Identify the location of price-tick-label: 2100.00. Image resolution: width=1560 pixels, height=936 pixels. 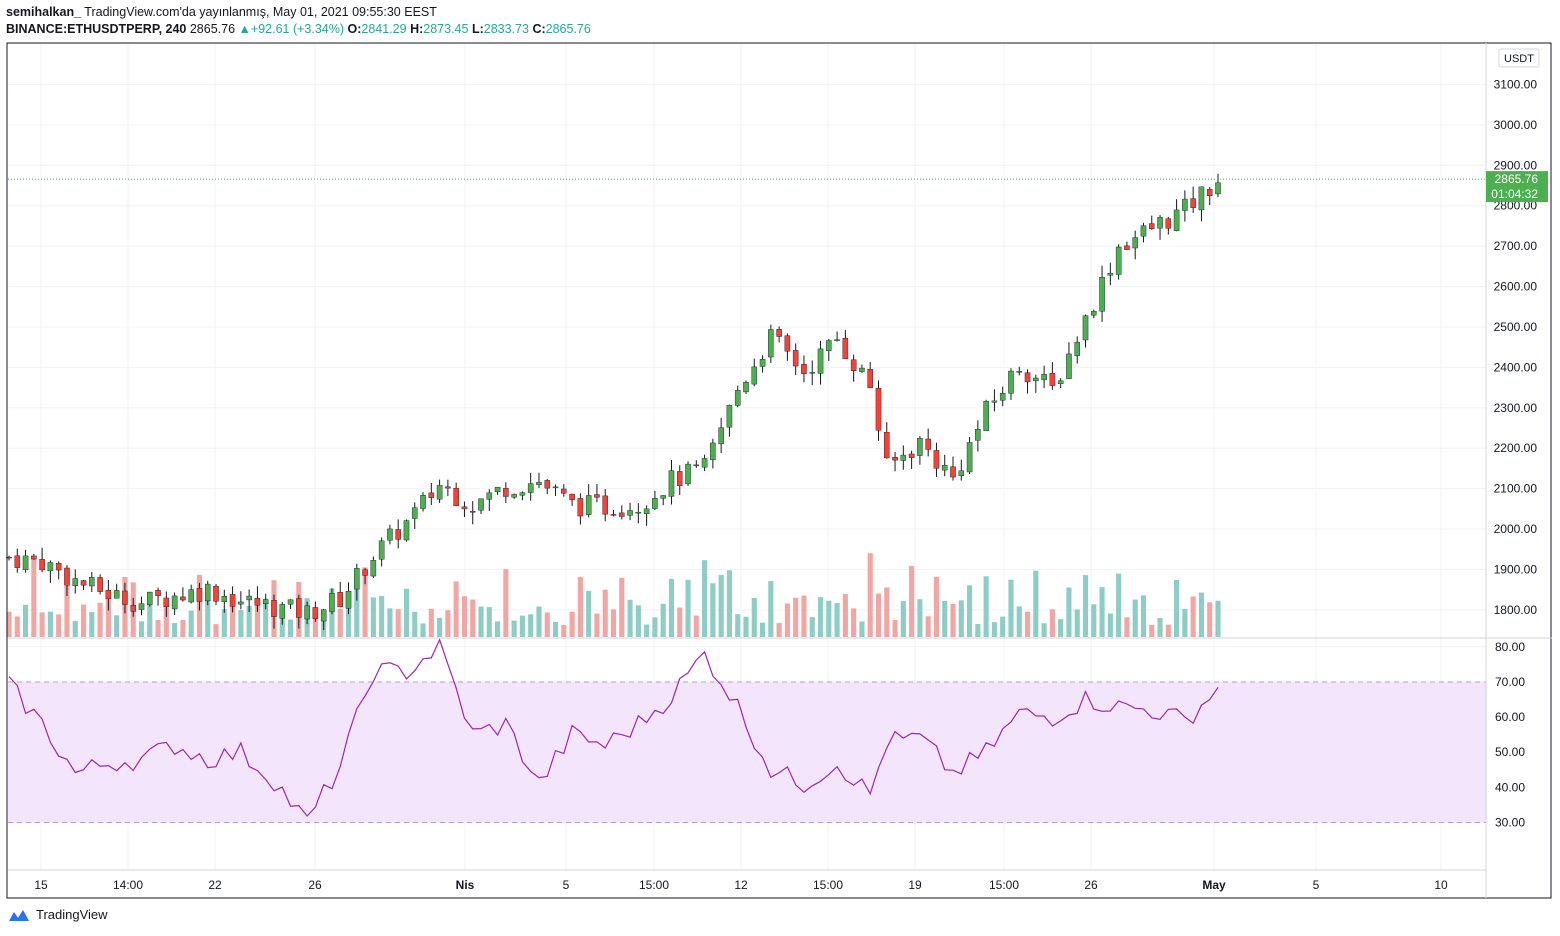
(1516, 489).